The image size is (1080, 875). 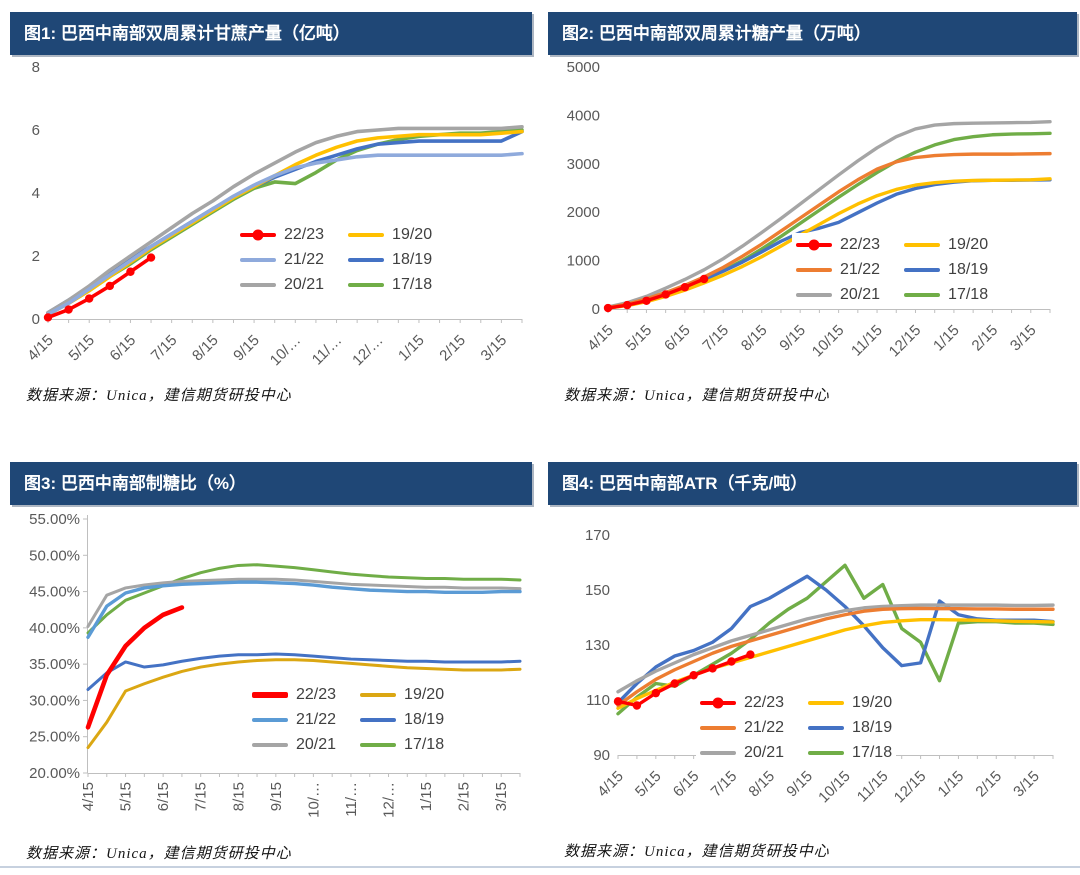 What do you see at coordinates (54, 628) in the screenshot?
I see `svg-text: 40.00%` at bounding box center [54, 628].